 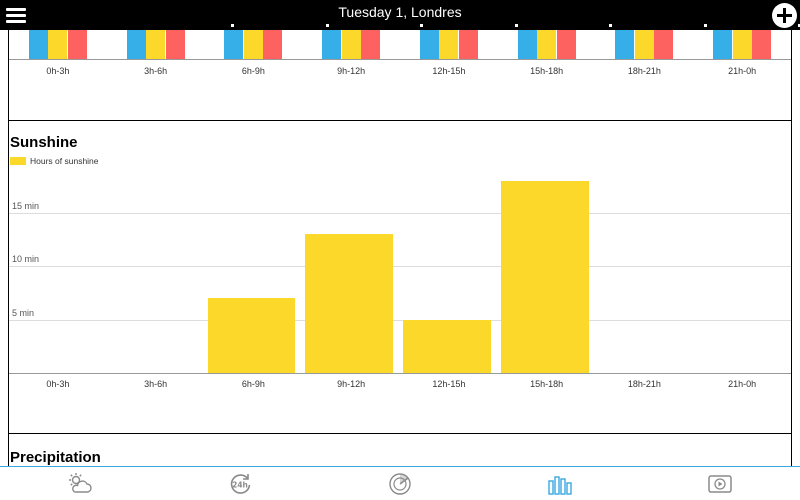 What do you see at coordinates (742, 384) in the screenshot?
I see `x-tick-label: 21h-0h` at bounding box center [742, 384].